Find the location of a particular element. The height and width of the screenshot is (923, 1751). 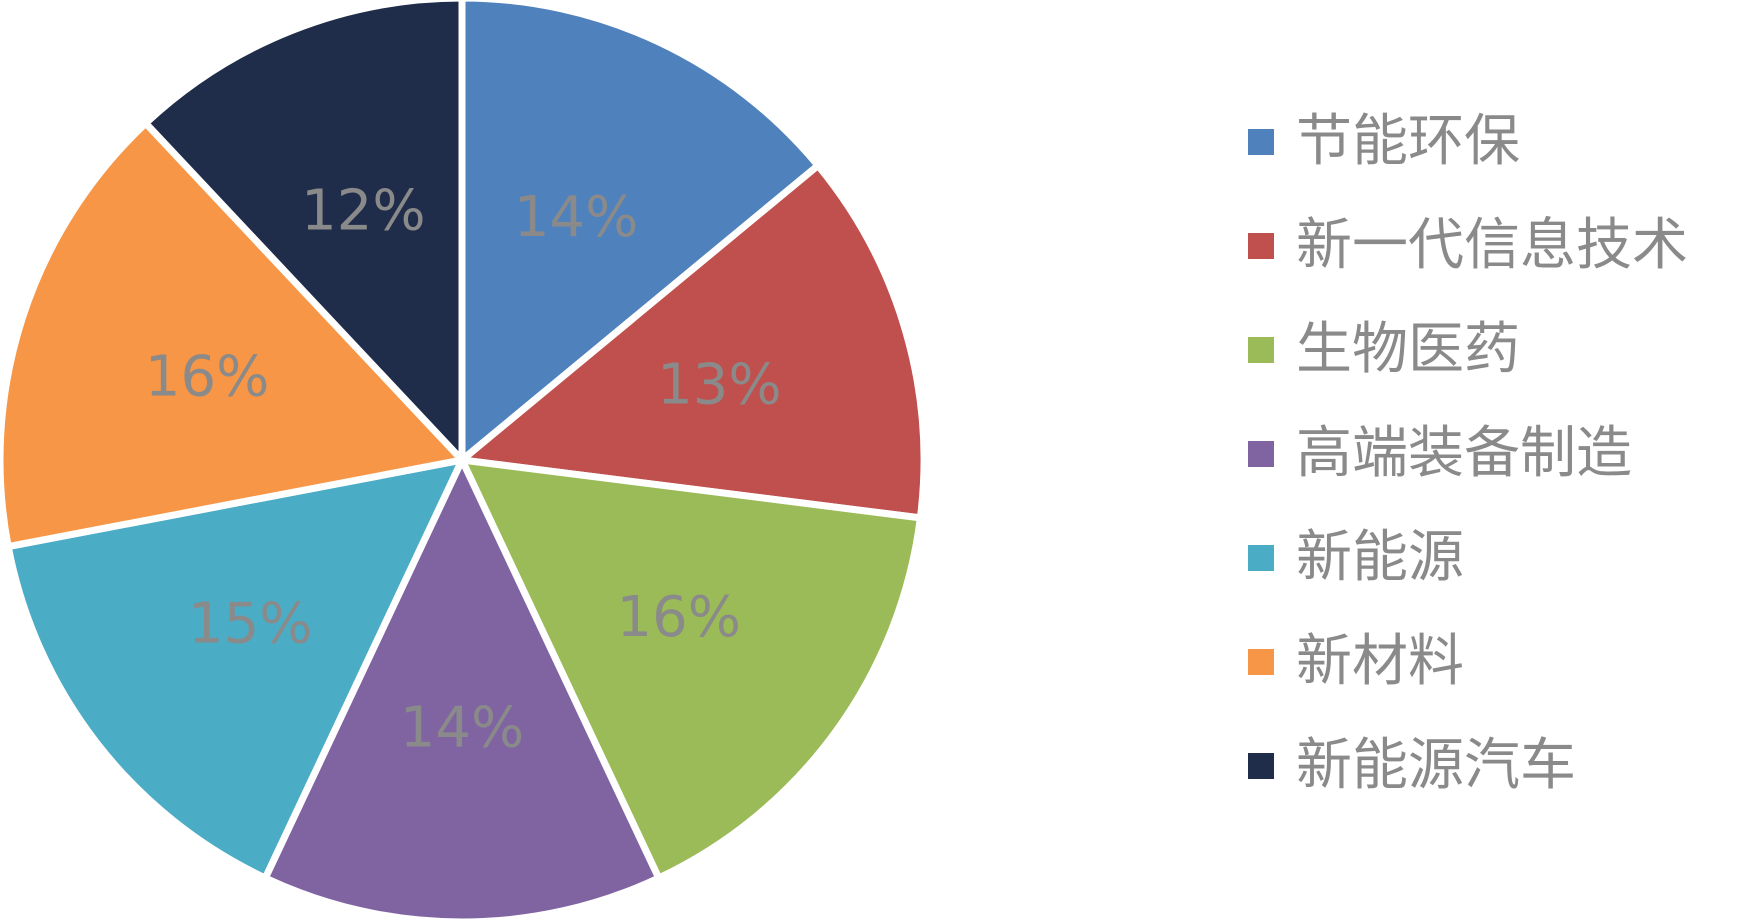

legend-item: 高端装备制造 is located at coordinates (1468, 454).